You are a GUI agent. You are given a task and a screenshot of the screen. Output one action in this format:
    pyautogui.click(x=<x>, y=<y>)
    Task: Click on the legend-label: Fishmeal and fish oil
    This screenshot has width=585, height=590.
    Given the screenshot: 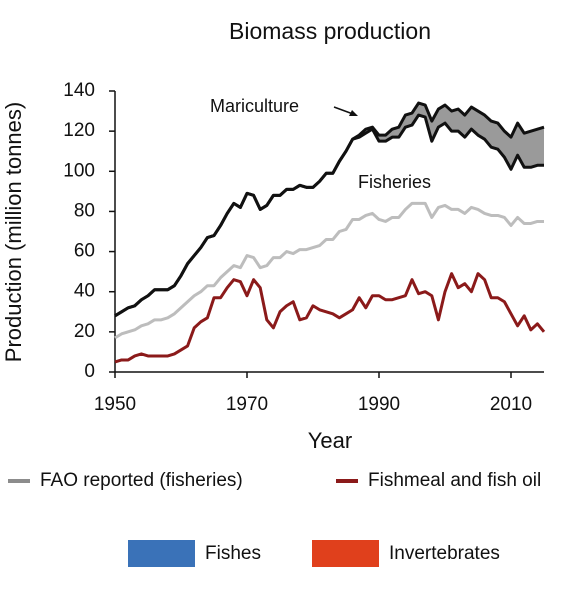 What is the action you would take?
    pyautogui.click(x=454, y=480)
    